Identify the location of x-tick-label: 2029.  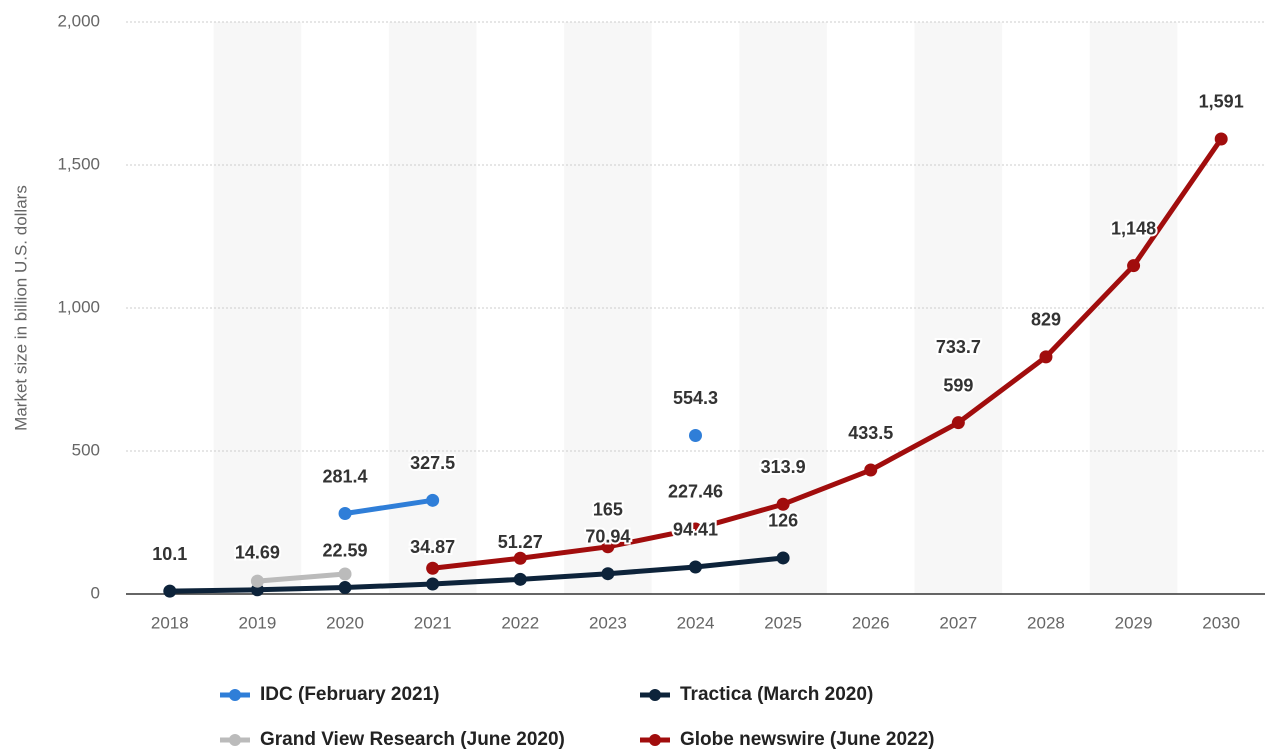
(1134, 622).